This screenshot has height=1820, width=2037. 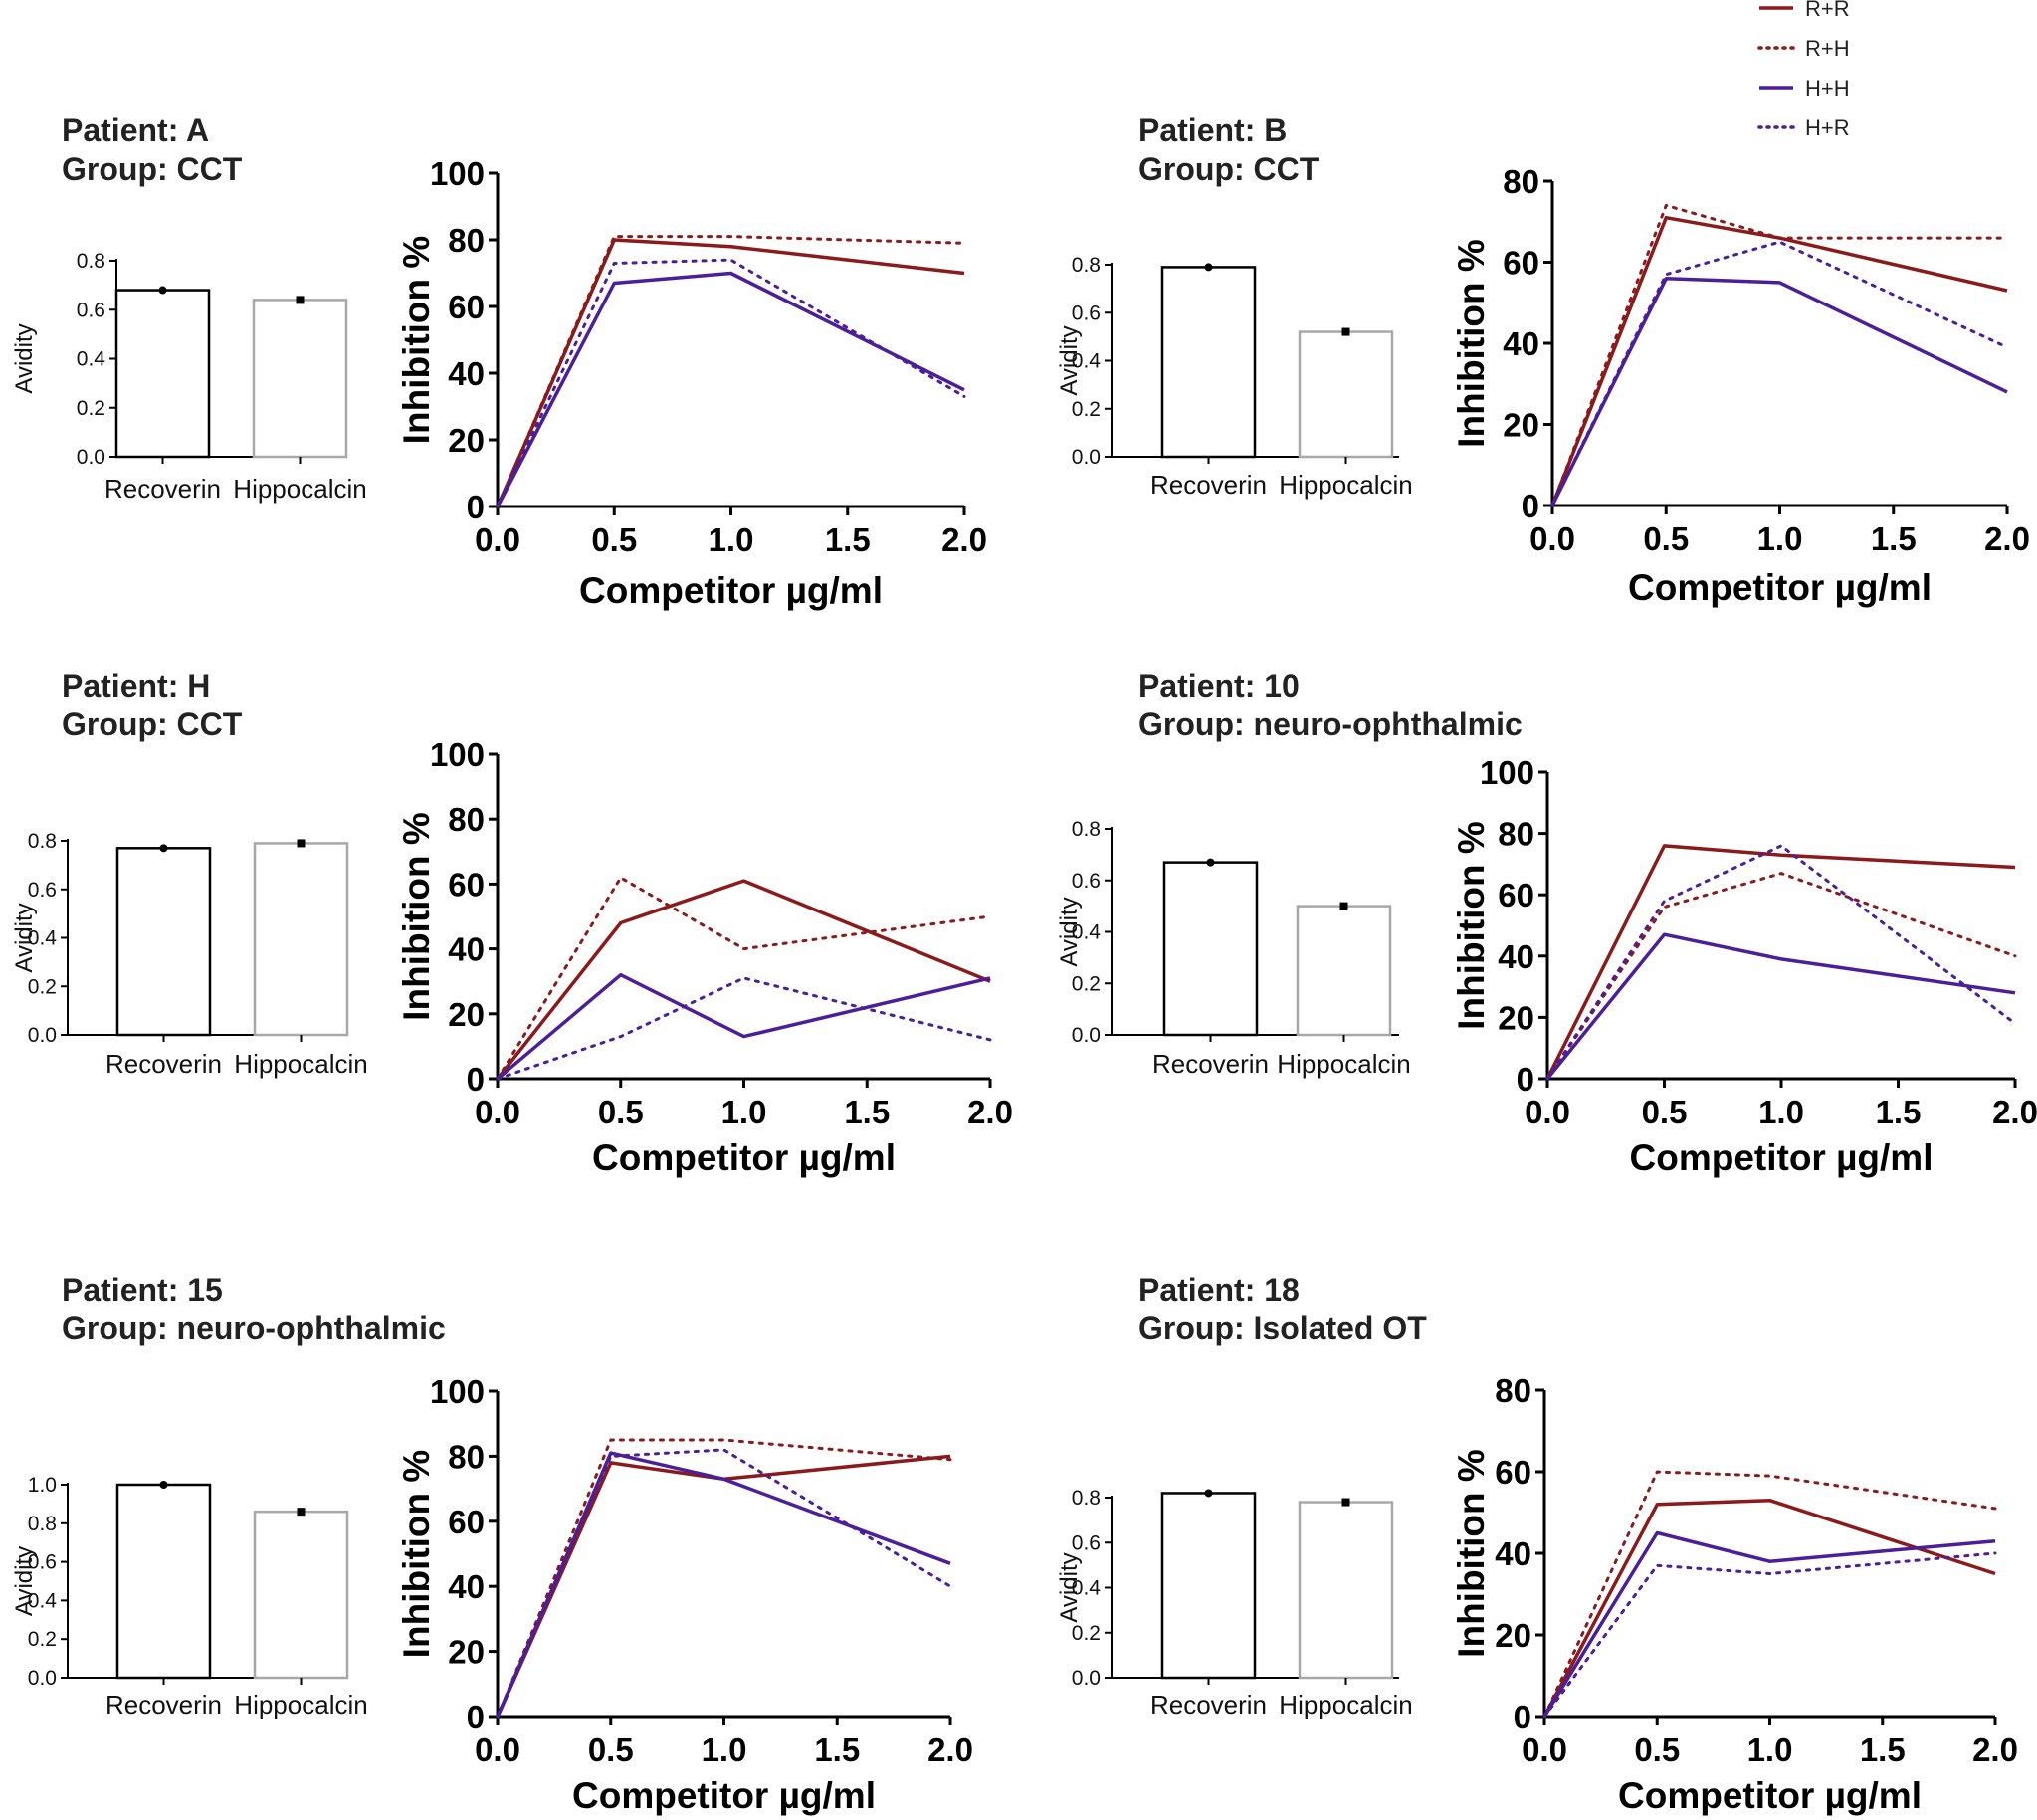 I want to click on panel-group-label: Group: CCT, so click(x=1229, y=169).